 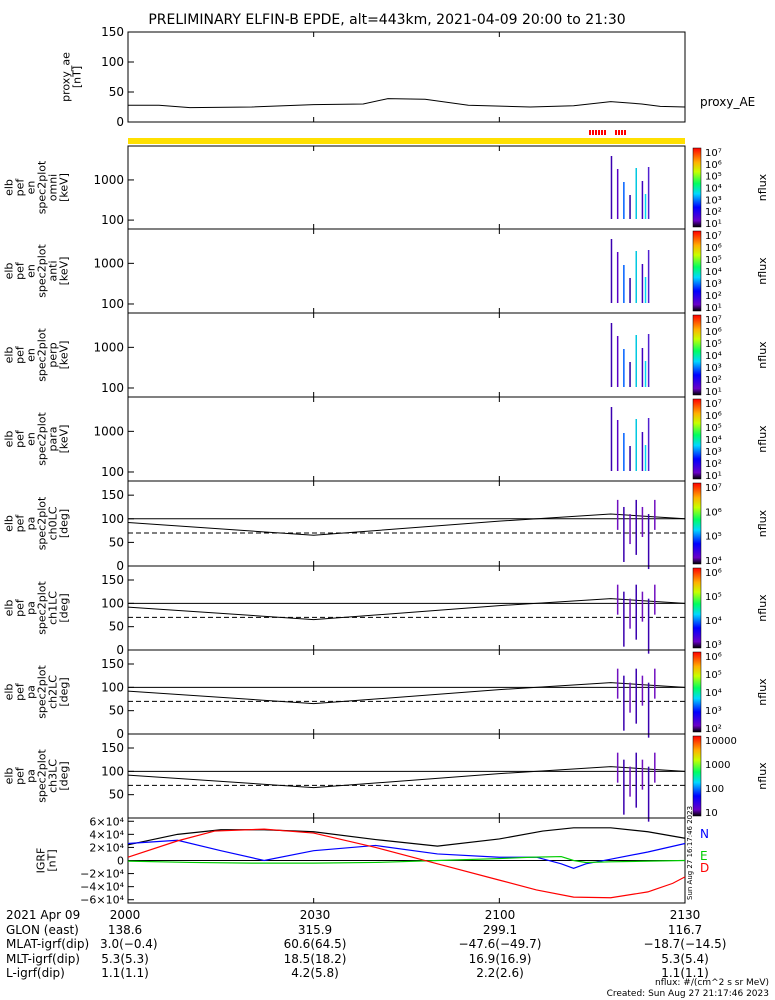 I want to click on footer-value: 60.6(64.5), so click(x=315, y=944).